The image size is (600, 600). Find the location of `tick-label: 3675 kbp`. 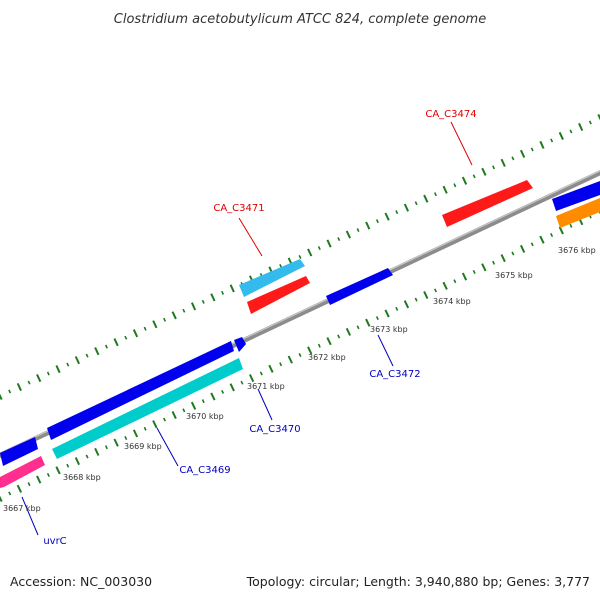

tick-label: 3675 kbp is located at coordinates (514, 275).